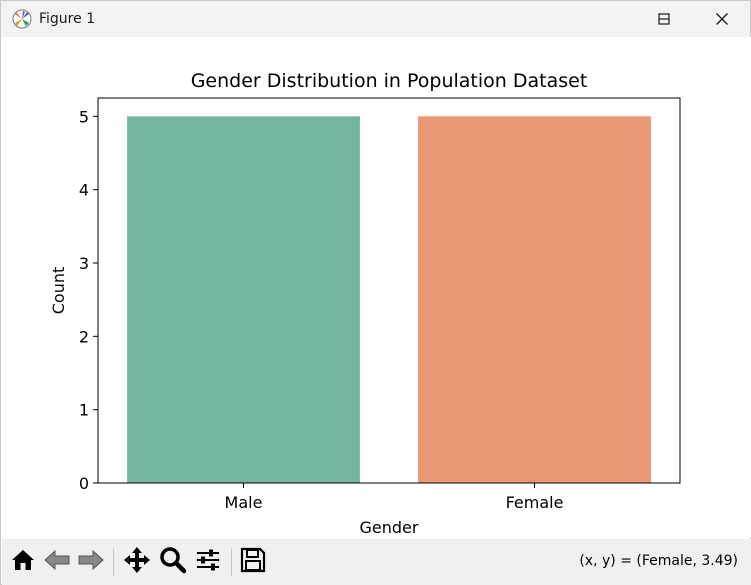 This screenshot has height=585, width=751. I want to click on y-tick-label: 5, so click(84, 116).